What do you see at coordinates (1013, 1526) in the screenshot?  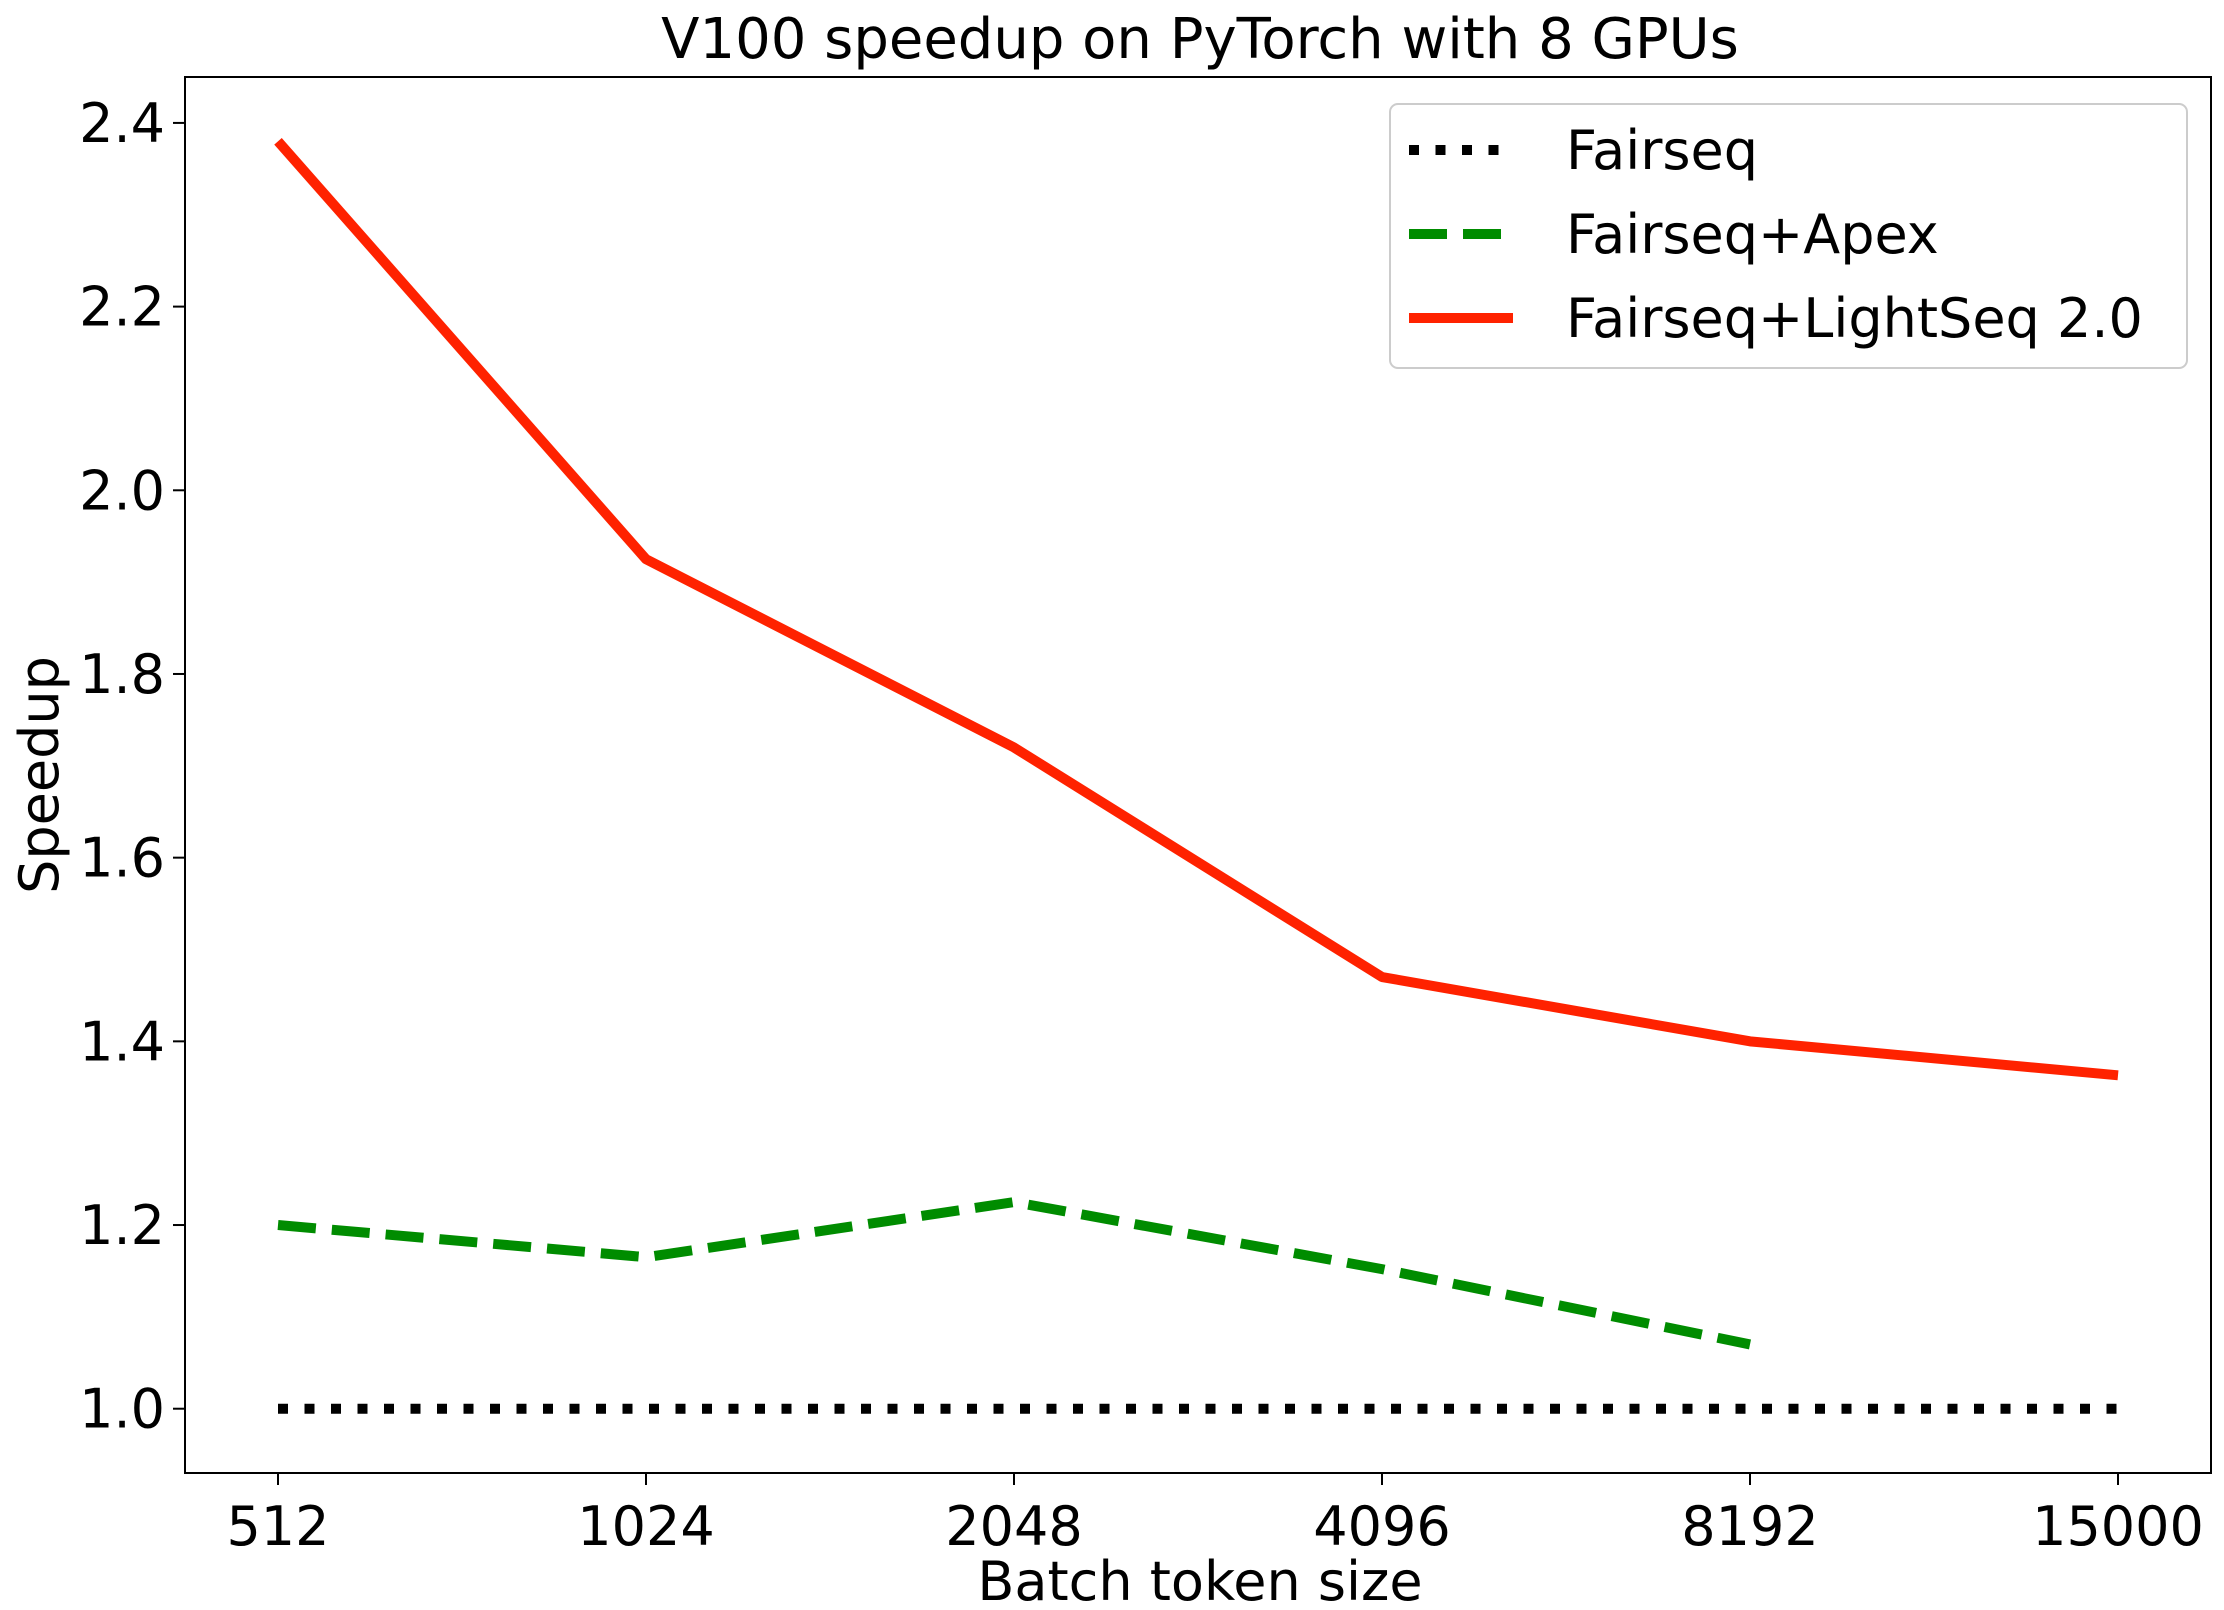 I see `x-tick-label: 2048` at bounding box center [1013, 1526].